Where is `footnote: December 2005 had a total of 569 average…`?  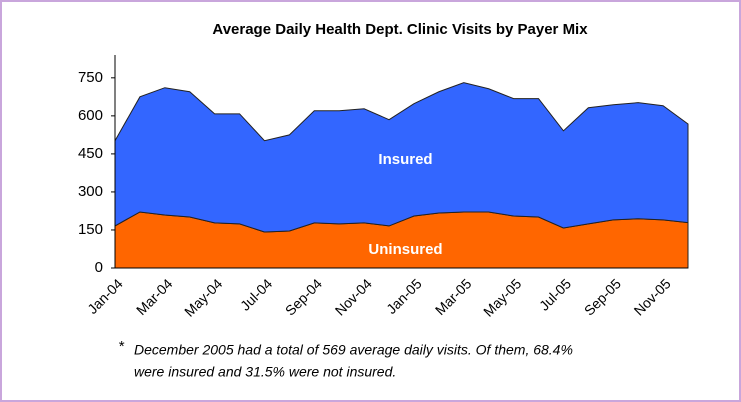 footnote: December 2005 had a total of 569 average… is located at coordinates (353, 350).